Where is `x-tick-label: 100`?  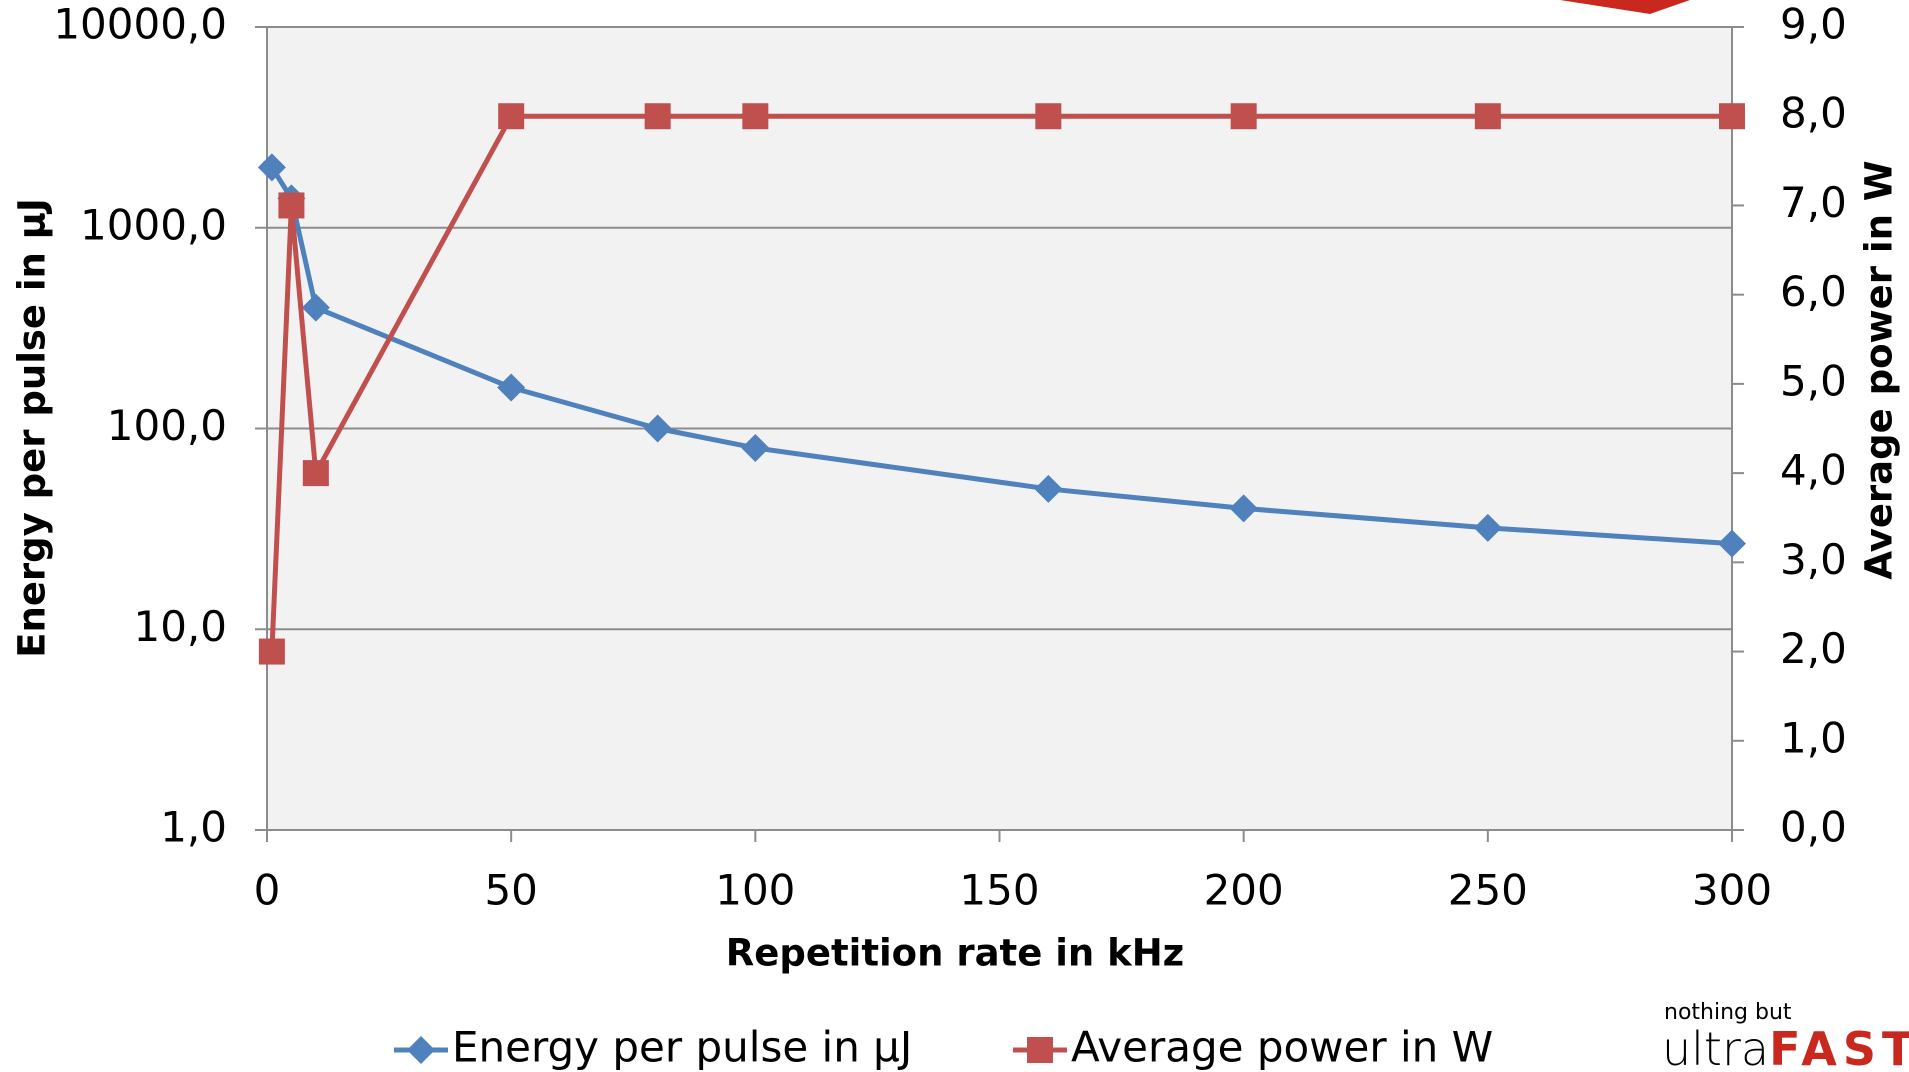
x-tick-label: 100 is located at coordinates (755, 890).